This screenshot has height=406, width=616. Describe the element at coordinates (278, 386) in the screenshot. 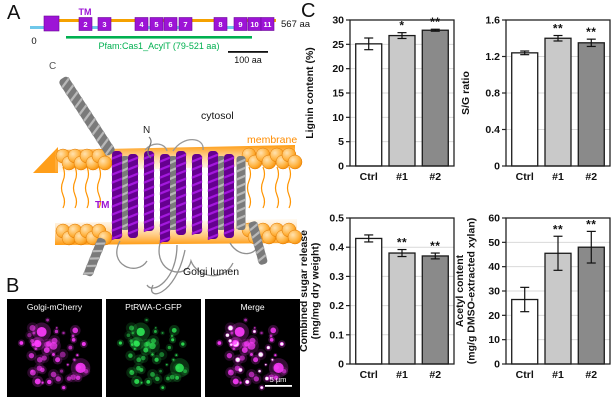

I see `micrograph-scalebar` at that location.